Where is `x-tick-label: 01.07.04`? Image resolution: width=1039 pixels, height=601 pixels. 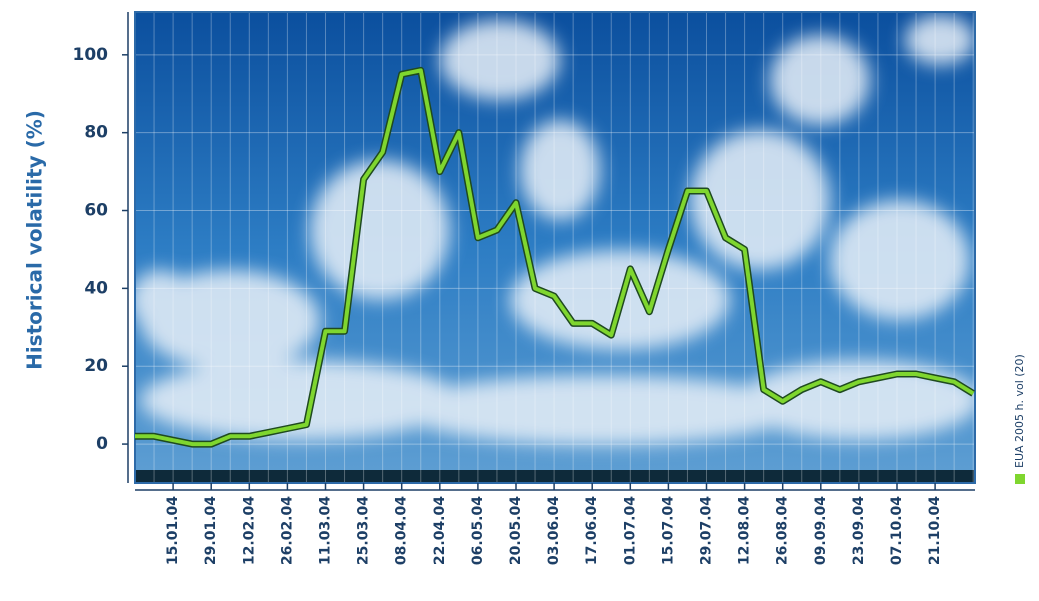
x-tick-label: 01.07.04 is located at coordinates (630, 530).